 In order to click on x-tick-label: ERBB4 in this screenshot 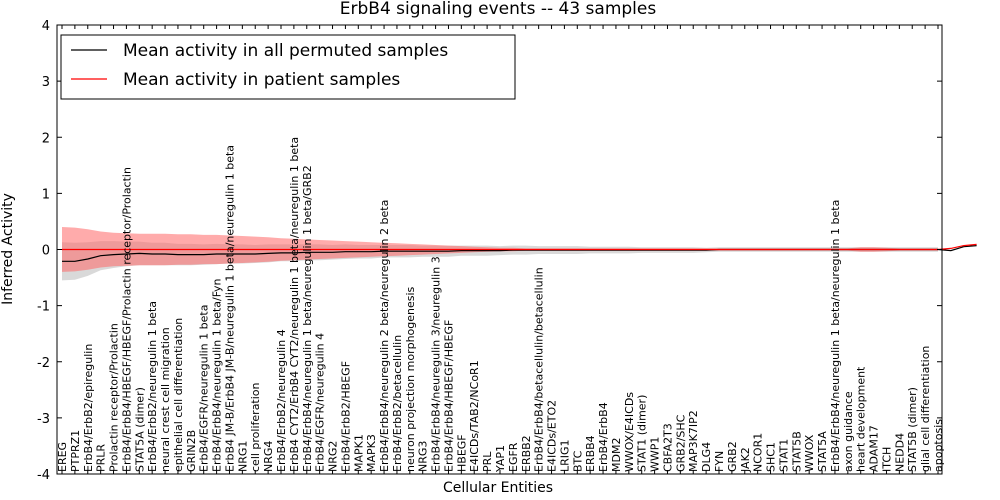, I will do `click(590, 453)`.